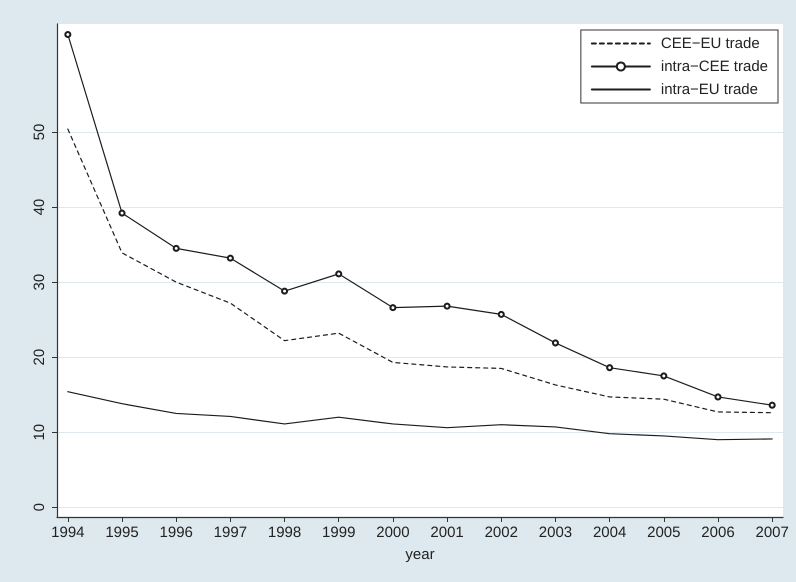 This screenshot has width=796, height=582. I want to click on x-tick-label: 1995, so click(122, 532).